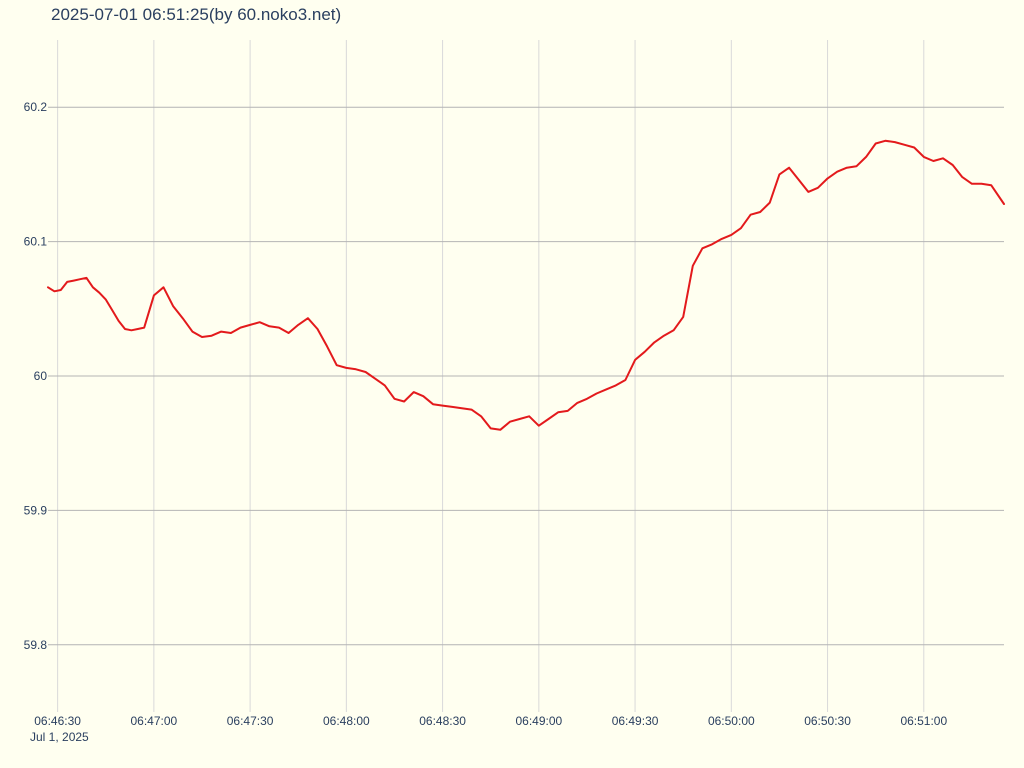 The image size is (1024, 768). I want to click on y-tick-label: 60.2, so click(36, 107).